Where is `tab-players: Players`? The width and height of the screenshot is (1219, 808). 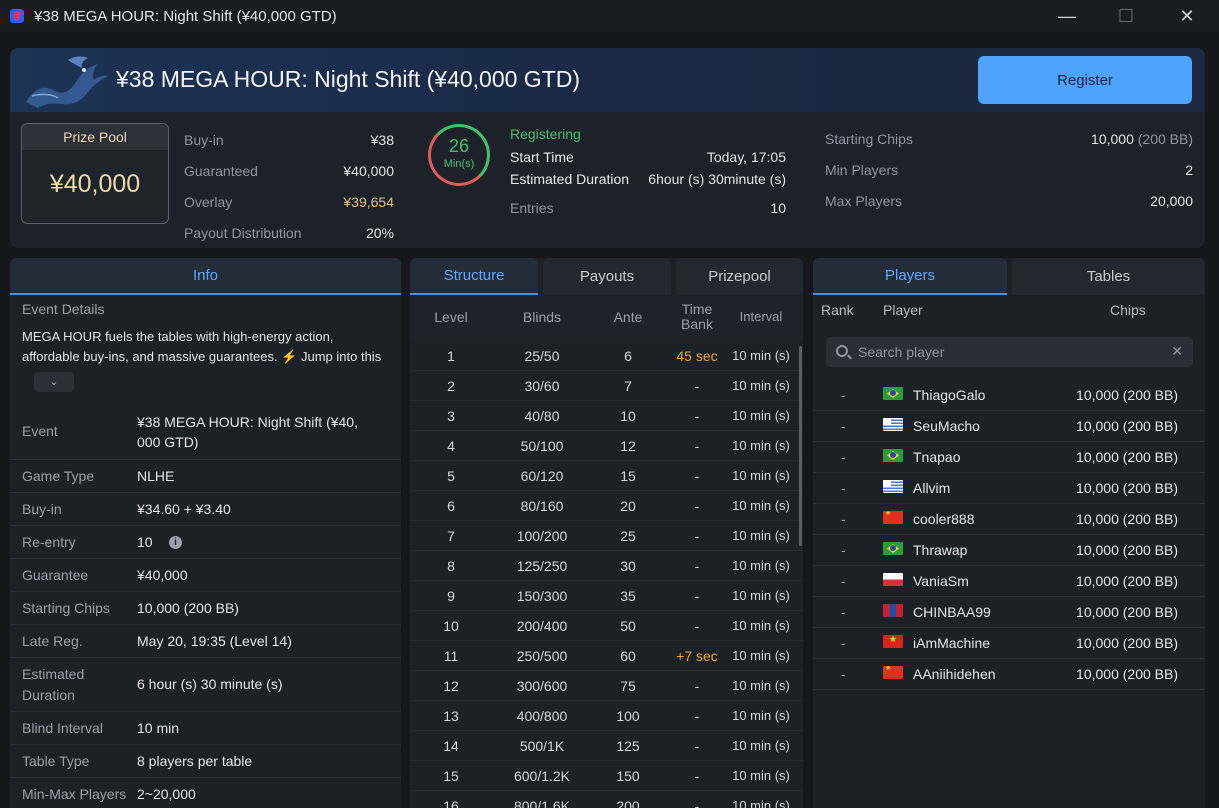
tab-players: Players is located at coordinates (910, 276).